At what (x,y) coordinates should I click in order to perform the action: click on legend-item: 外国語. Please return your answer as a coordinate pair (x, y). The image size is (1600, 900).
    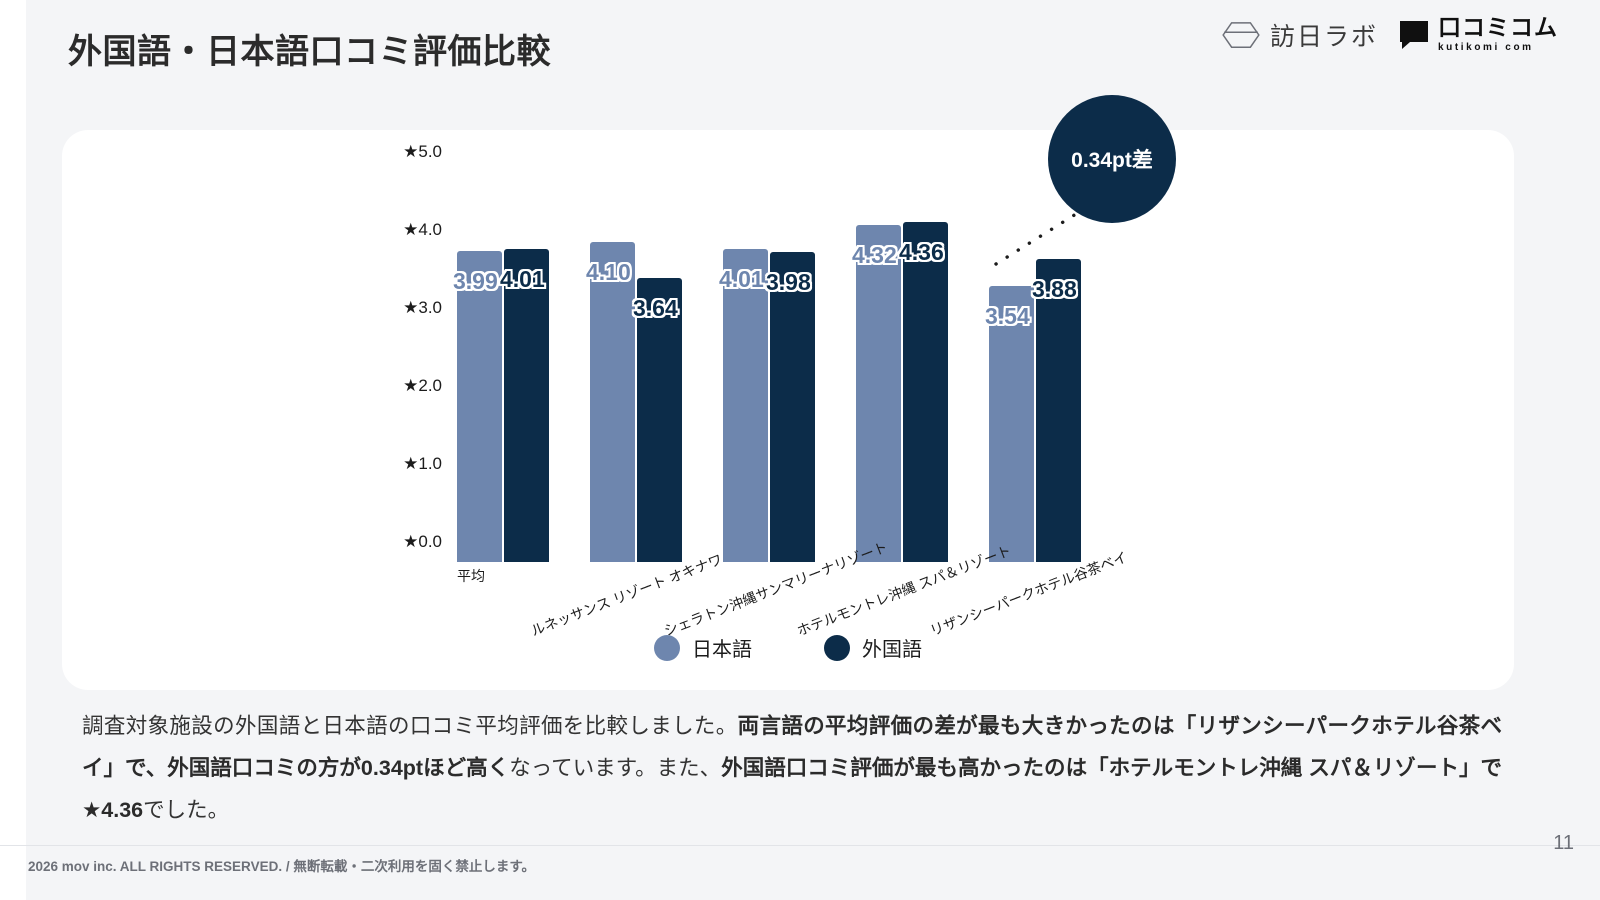
    Looking at the image, I should click on (873, 647).